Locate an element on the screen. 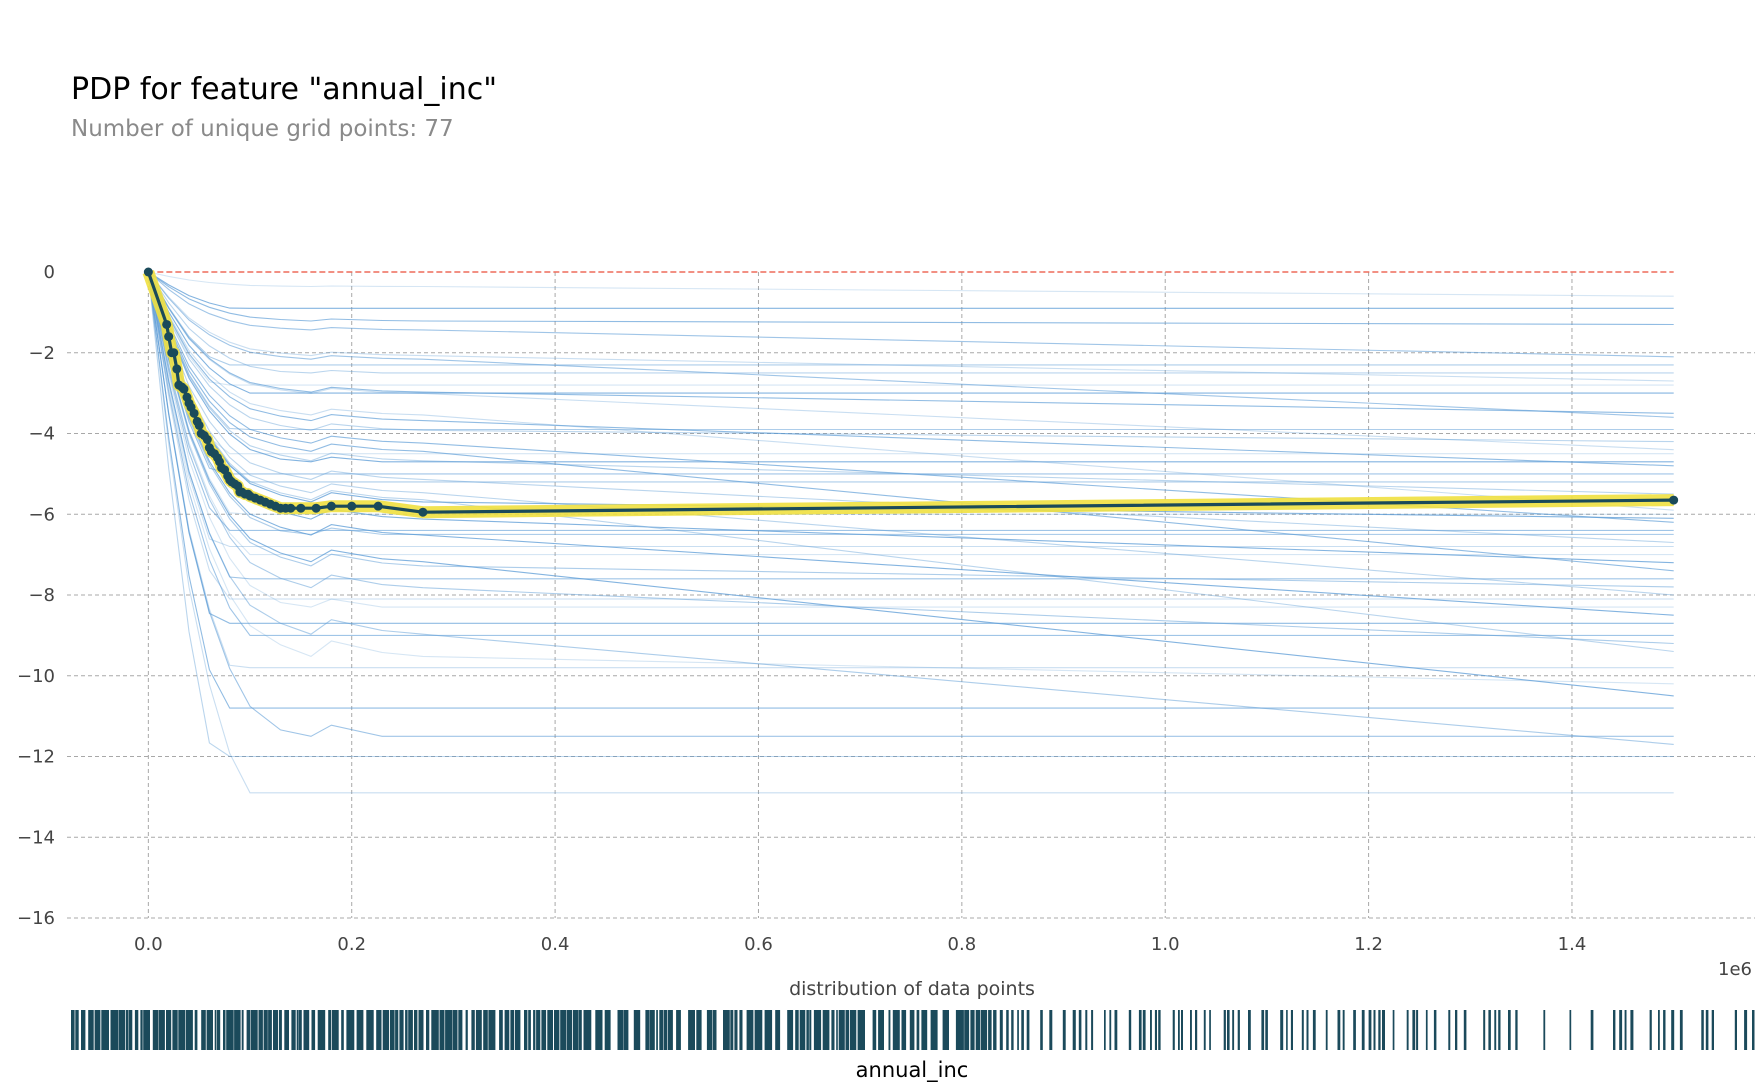 This screenshot has height=1090, width=1759. x-tick-label: 0.8 is located at coordinates (962, 944).